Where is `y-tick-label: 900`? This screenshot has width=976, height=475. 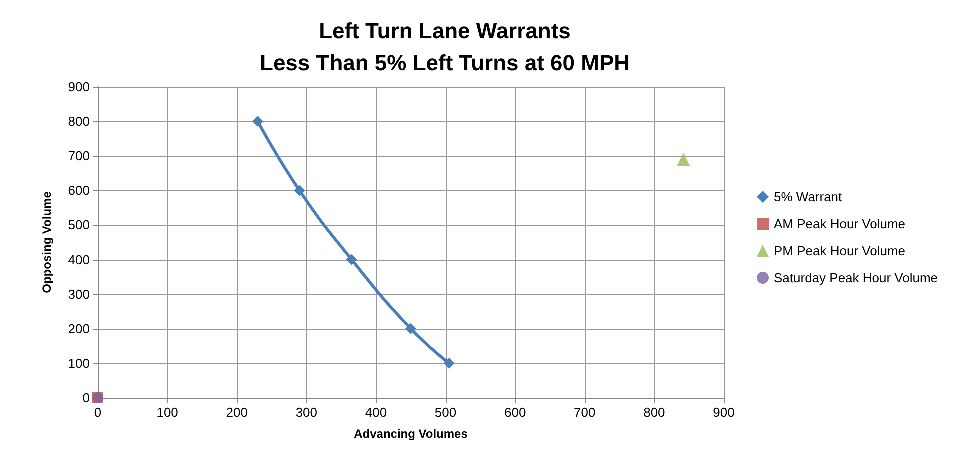
y-tick-label: 900 is located at coordinates (79, 87).